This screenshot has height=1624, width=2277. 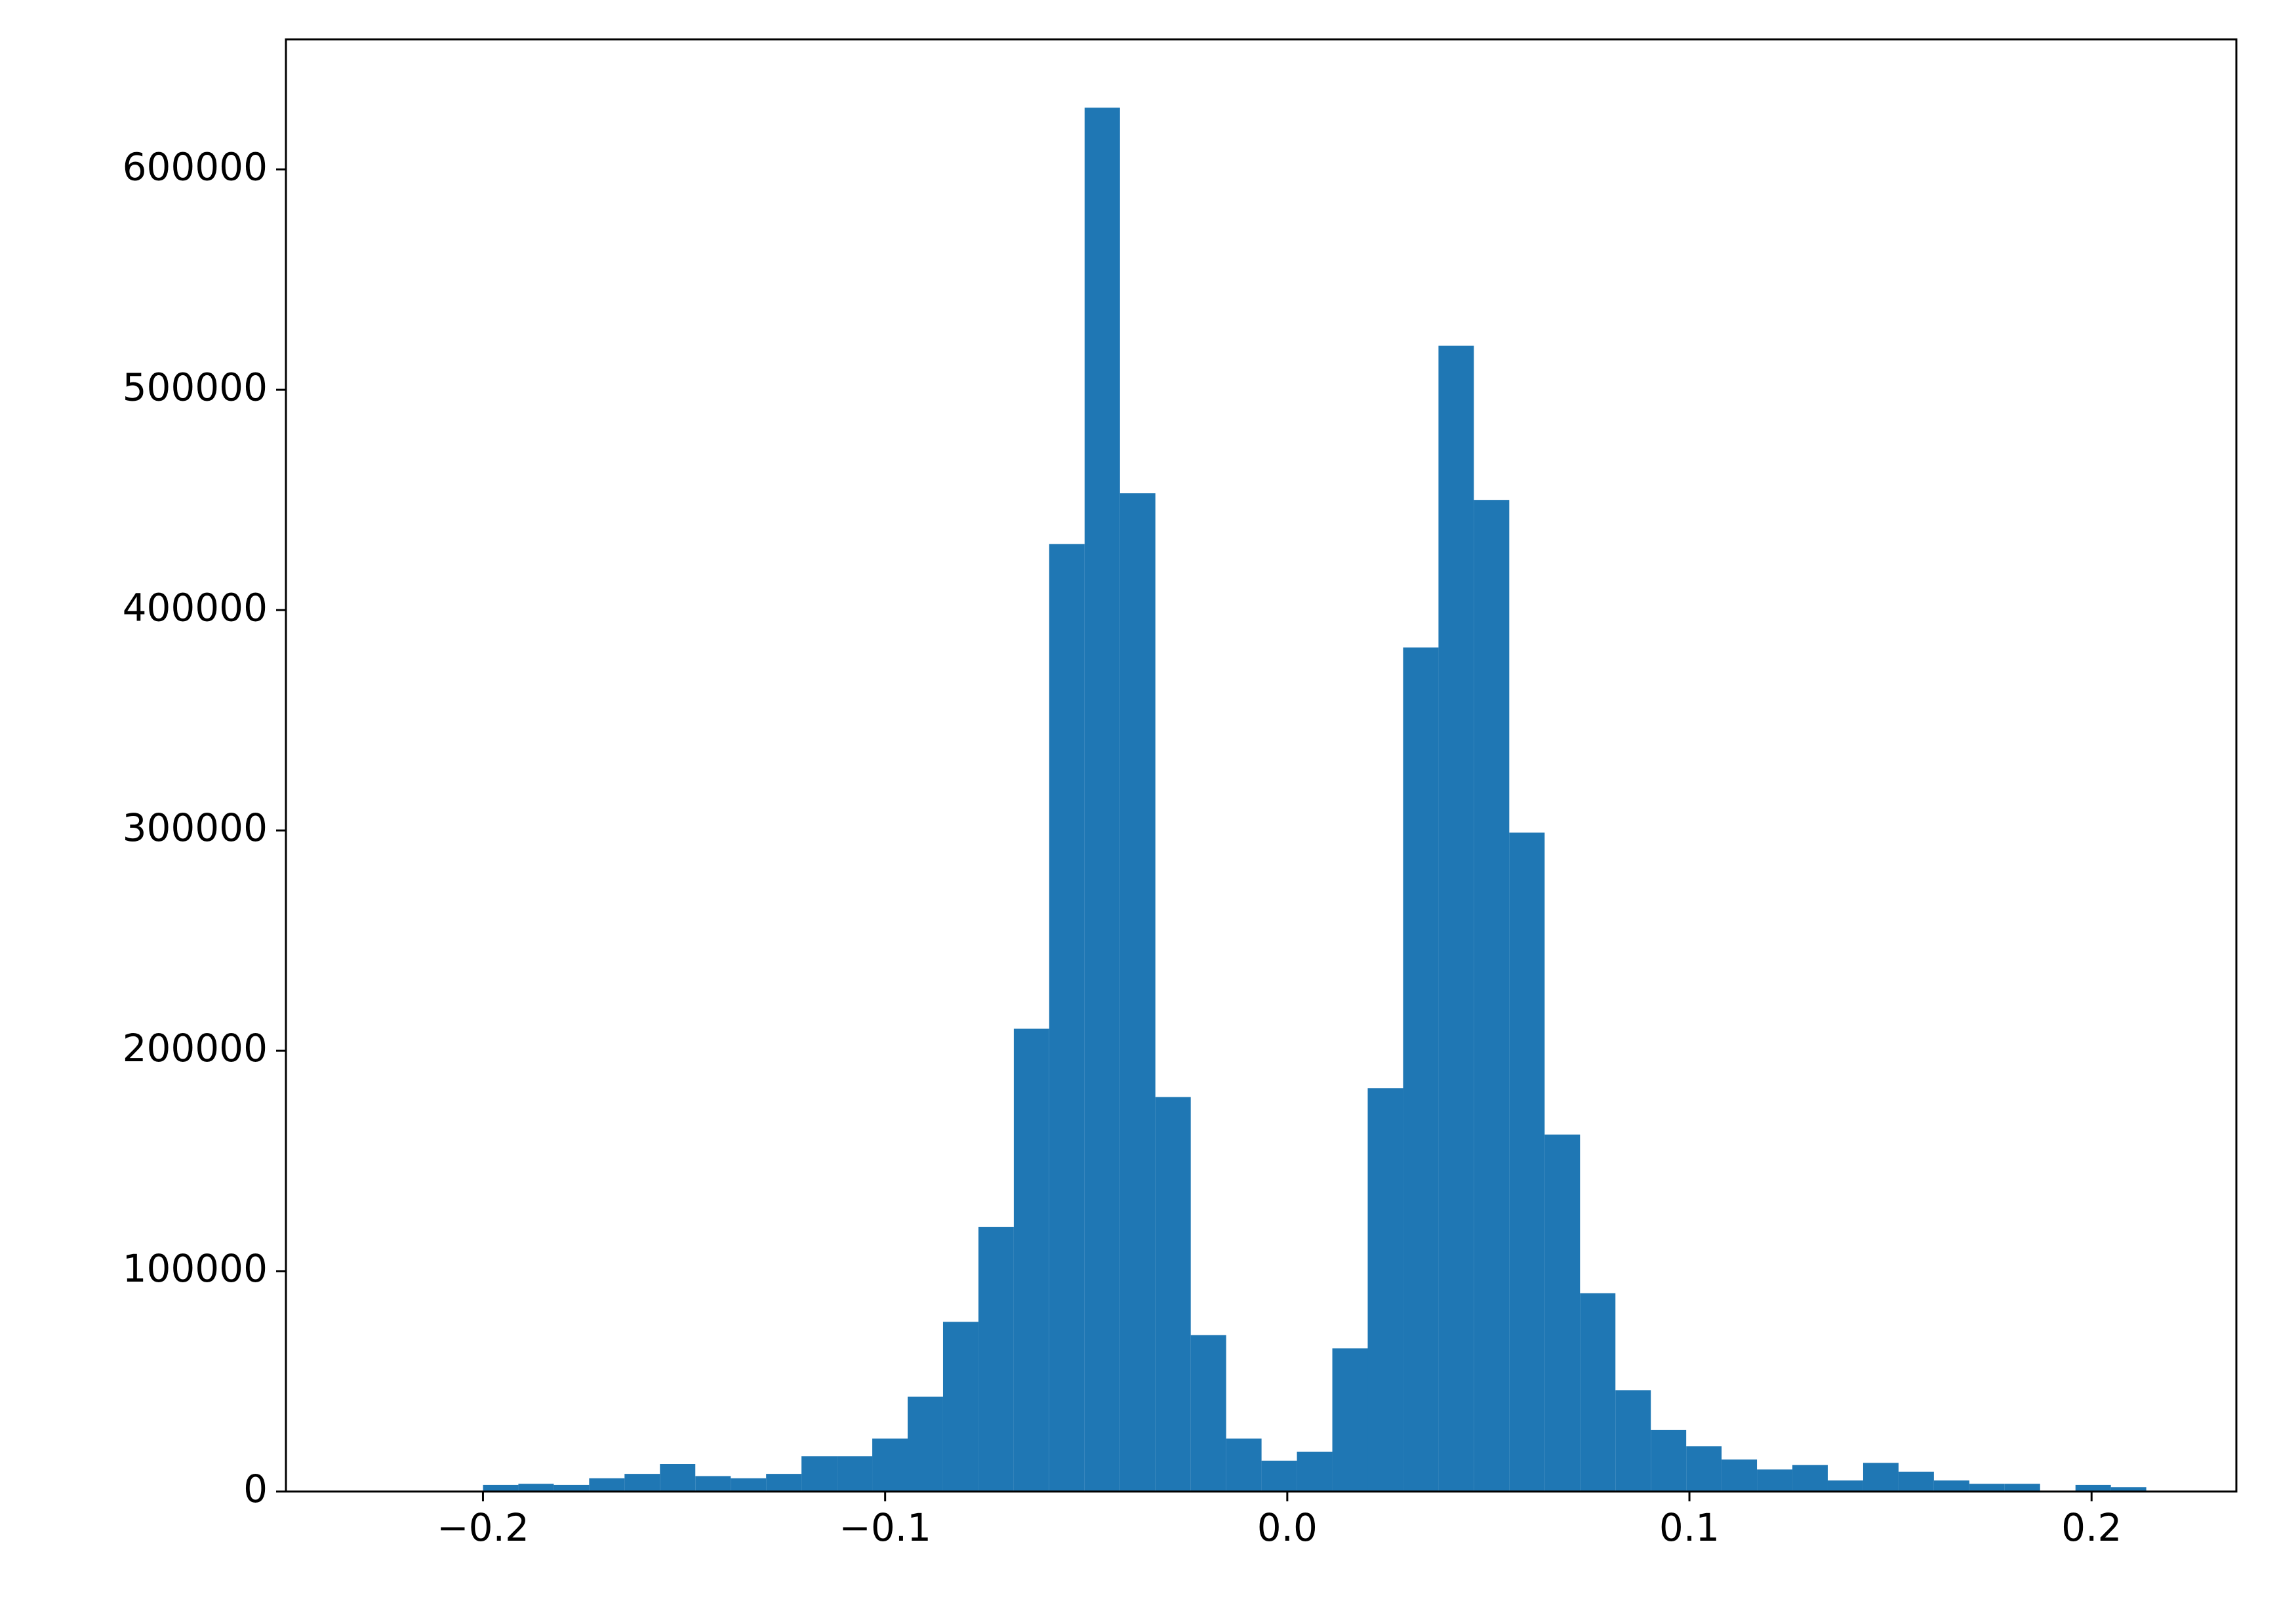 What do you see at coordinates (1690, 1528) in the screenshot?
I see `x-tick-label: 0.1` at bounding box center [1690, 1528].